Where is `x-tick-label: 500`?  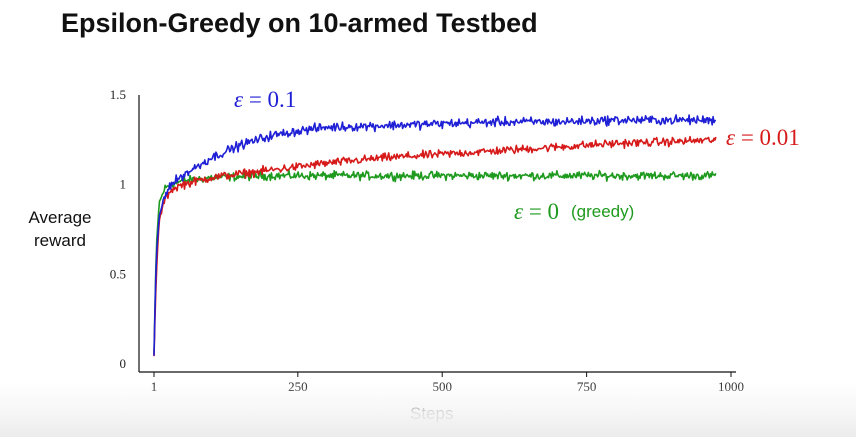 x-tick-label: 500 is located at coordinates (442, 386).